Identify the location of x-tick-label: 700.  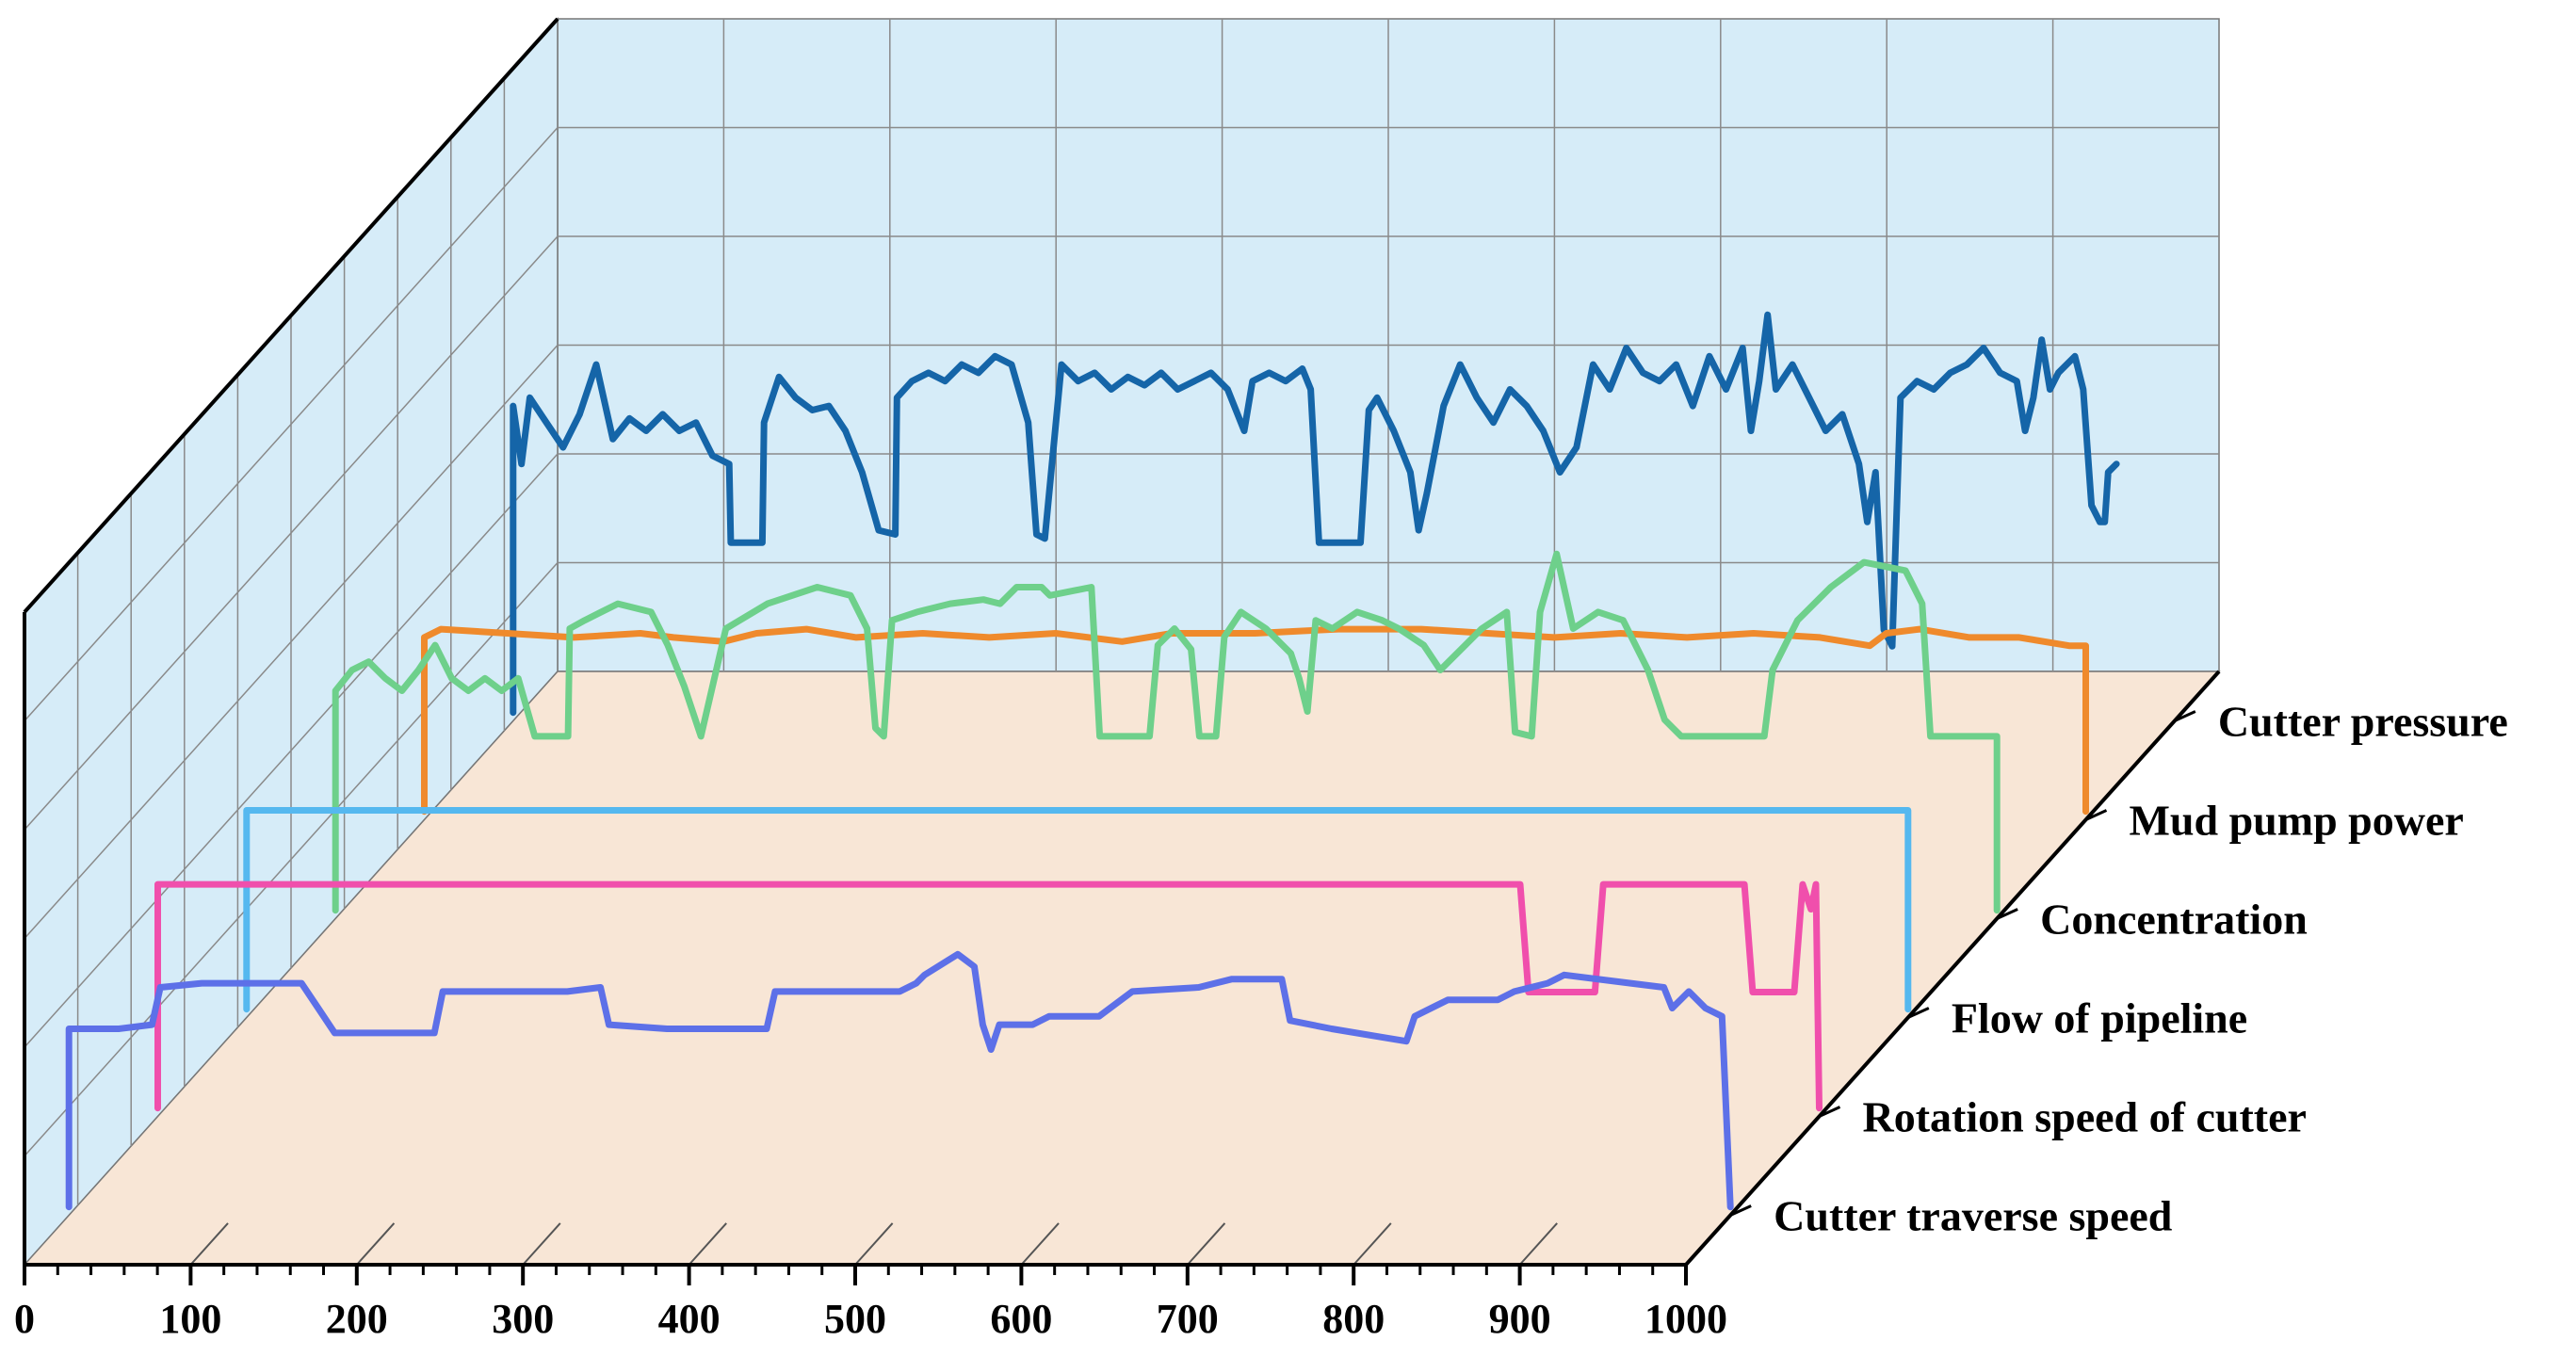
(1188, 1319).